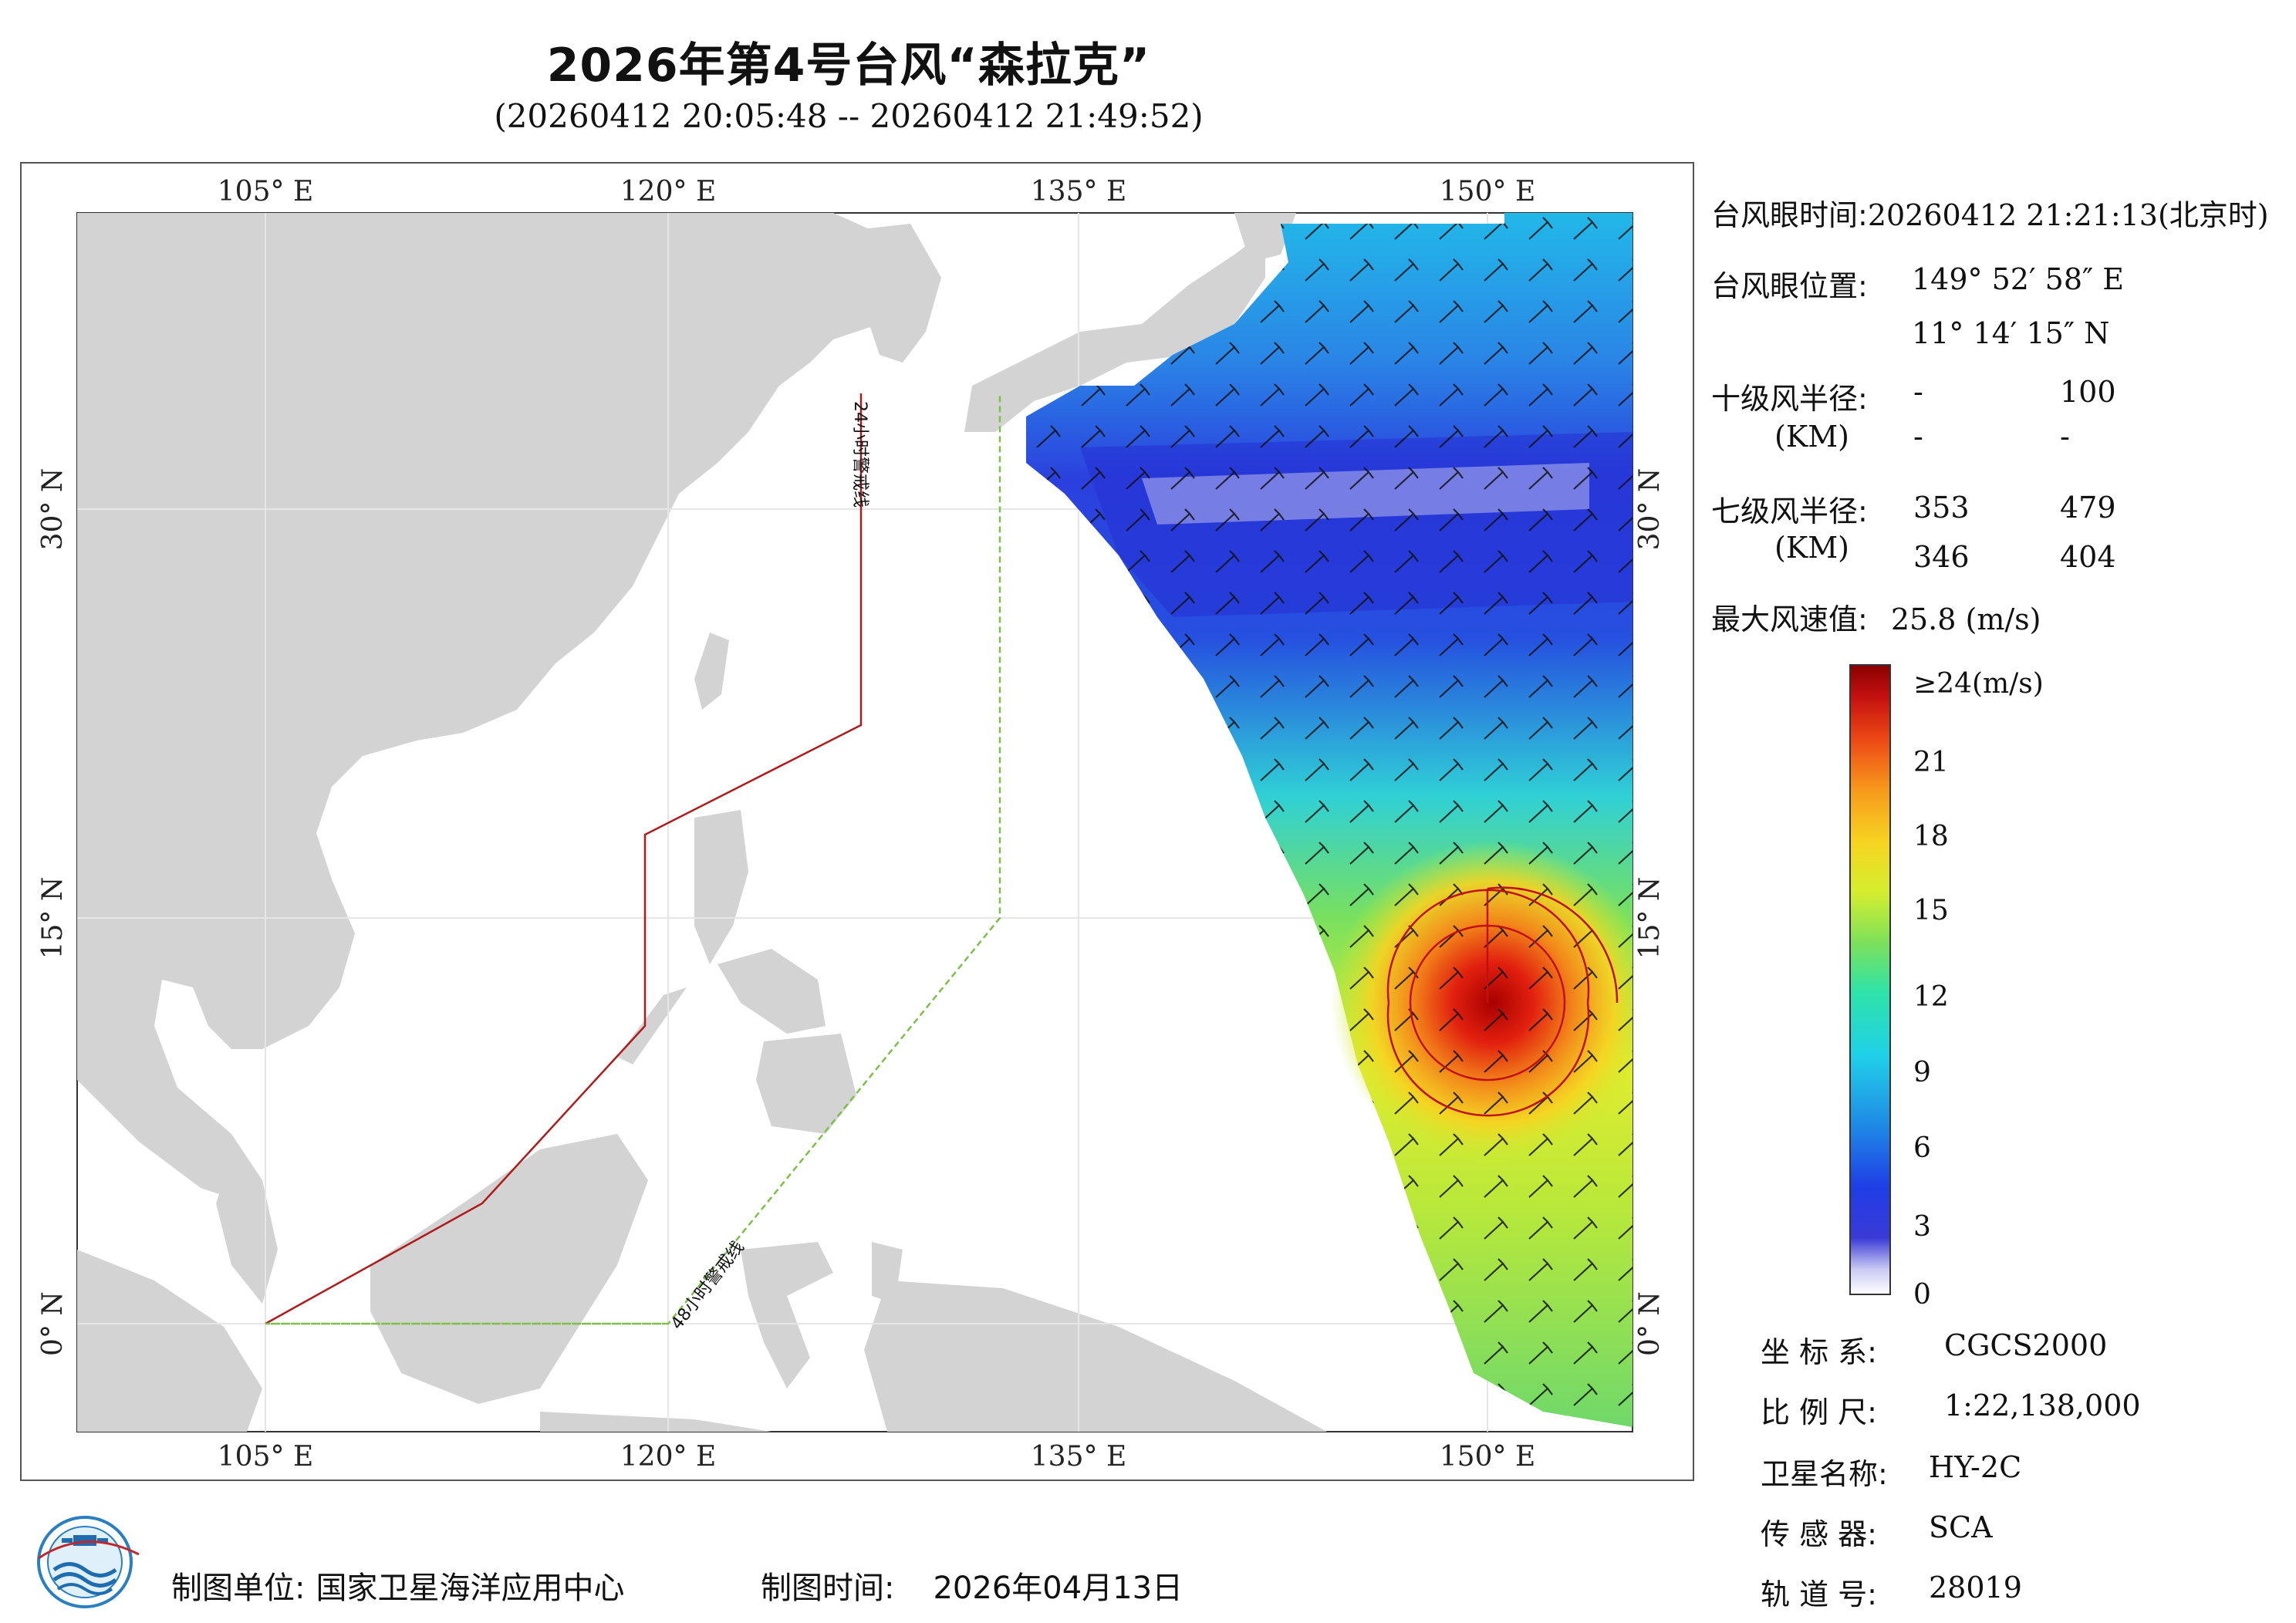  I want to click on footer-date-row: 制图时间: 2026年04月13日, so click(972, 1585).